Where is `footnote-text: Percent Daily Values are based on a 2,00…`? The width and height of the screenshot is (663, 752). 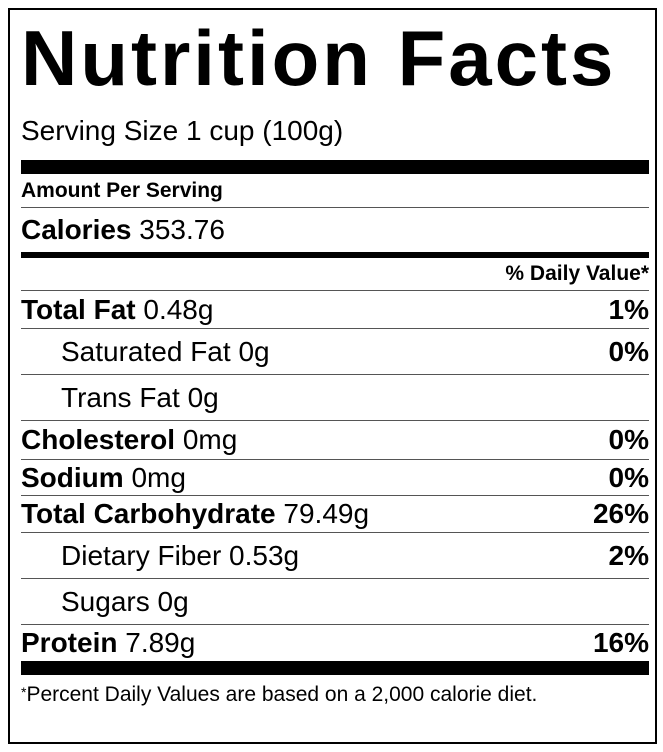 footnote-text: Percent Daily Values are based on a 2,00… is located at coordinates (282, 694).